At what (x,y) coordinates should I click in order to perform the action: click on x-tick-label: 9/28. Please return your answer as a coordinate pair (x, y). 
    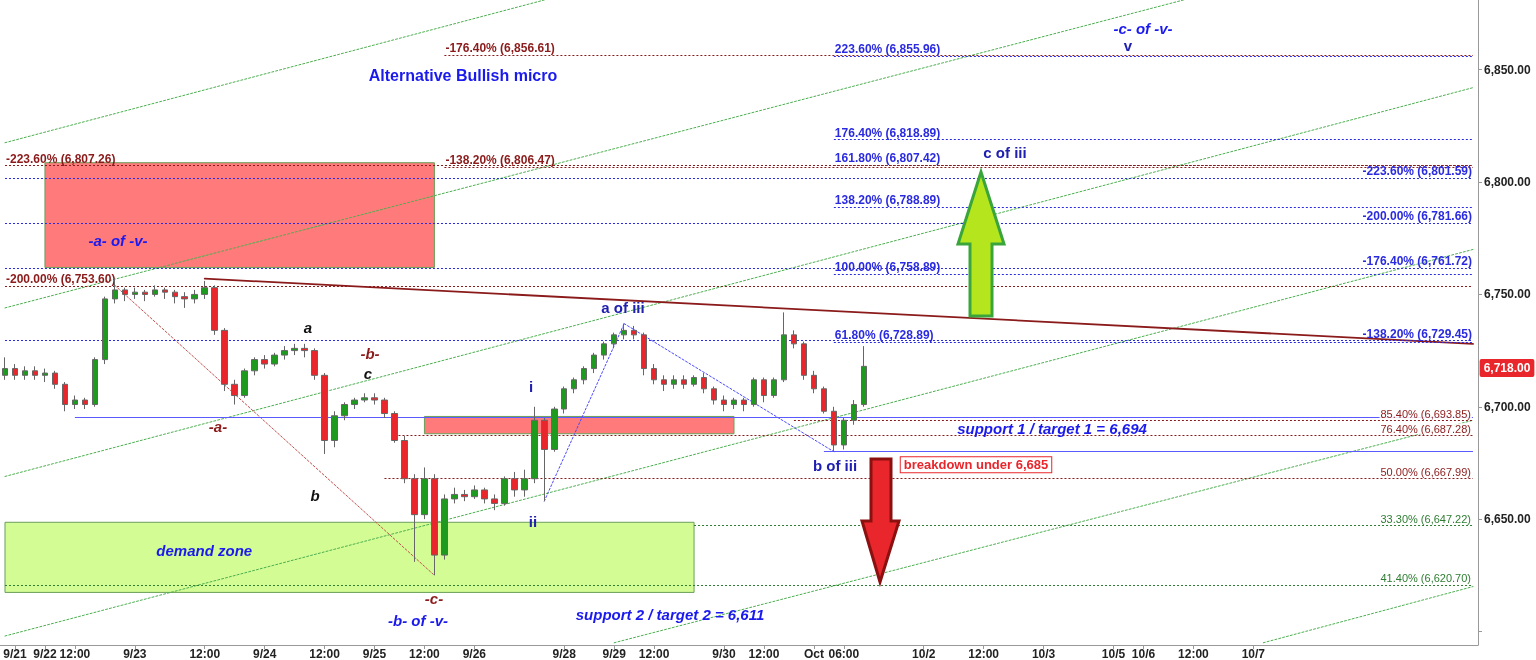
    Looking at the image, I should click on (564, 653).